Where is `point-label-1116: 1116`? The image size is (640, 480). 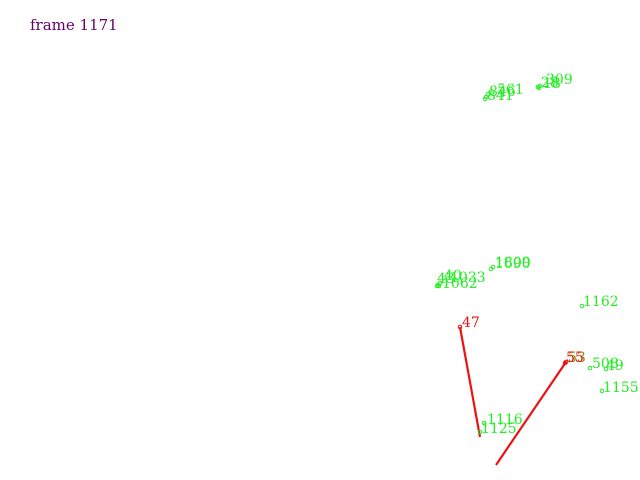 point-label-1116: 1116 is located at coordinates (505, 420).